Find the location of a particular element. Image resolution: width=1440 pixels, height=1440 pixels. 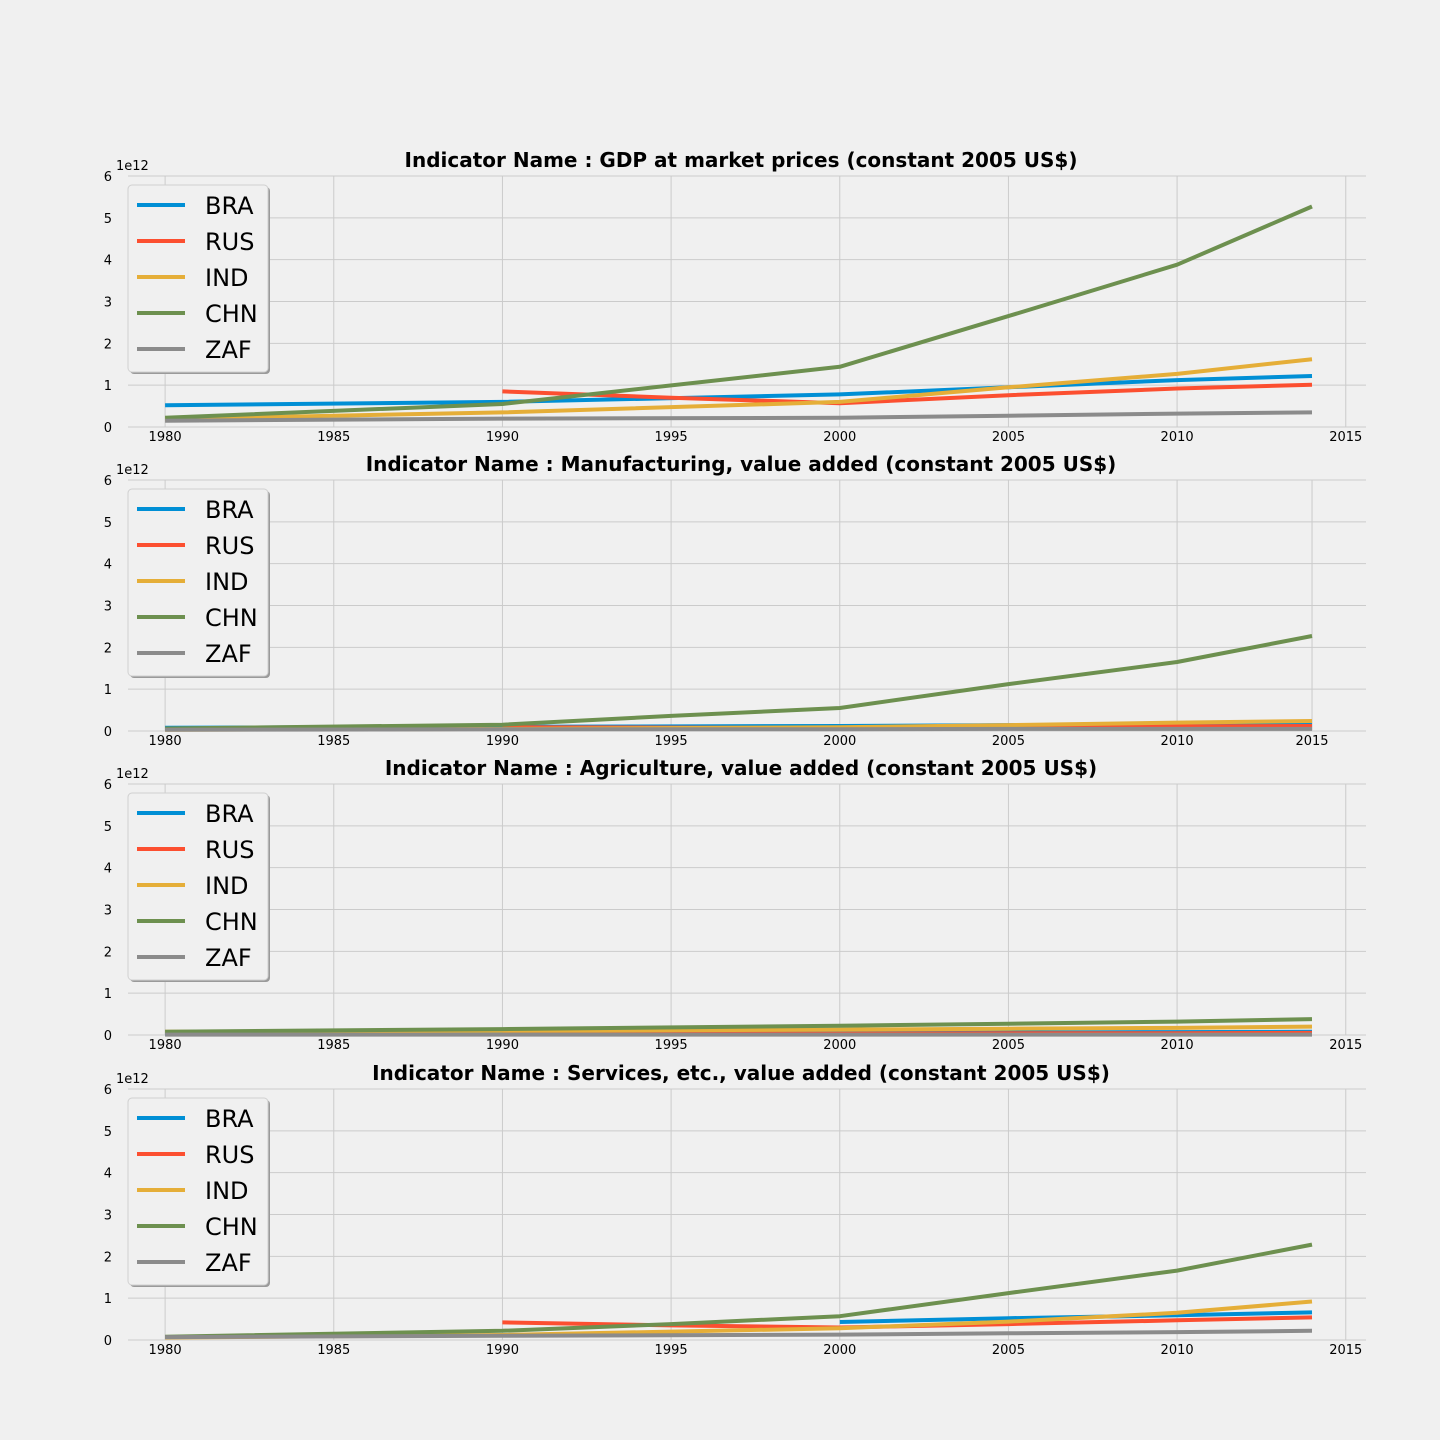

series-line-rus is located at coordinates (907, 394).